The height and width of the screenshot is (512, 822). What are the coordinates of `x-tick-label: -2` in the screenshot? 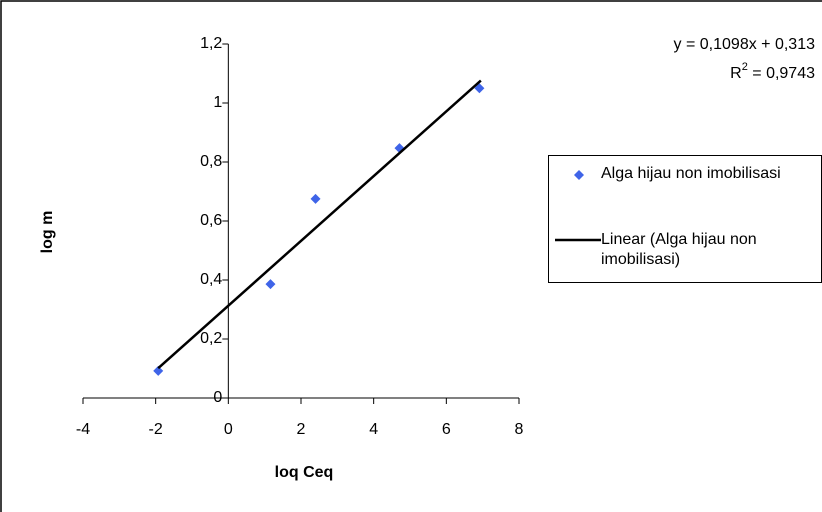 It's located at (156, 429).